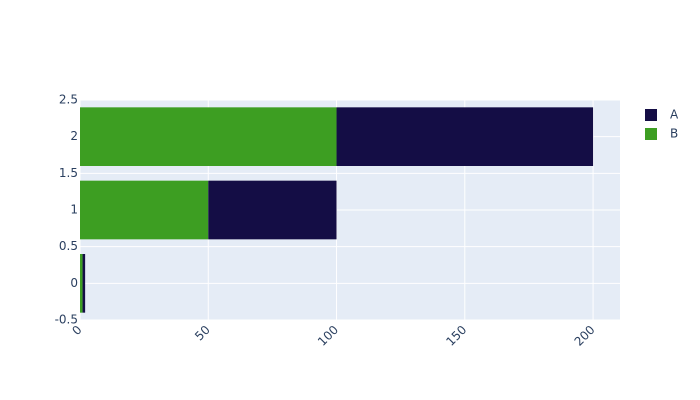  I want to click on y-tick-label: 0, so click(74, 283).